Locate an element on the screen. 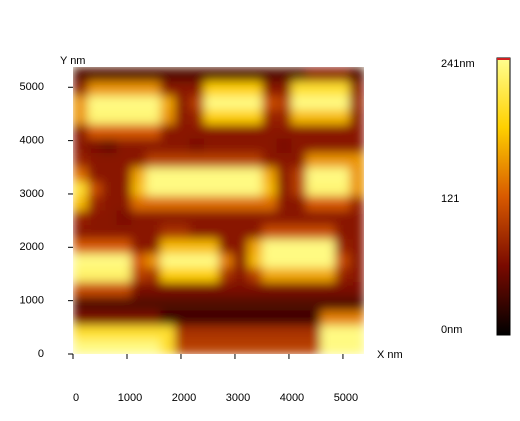 Image resolution: width=520 pixels, height=421 pixels. colorbar-label: 241nm is located at coordinates (458, 64).